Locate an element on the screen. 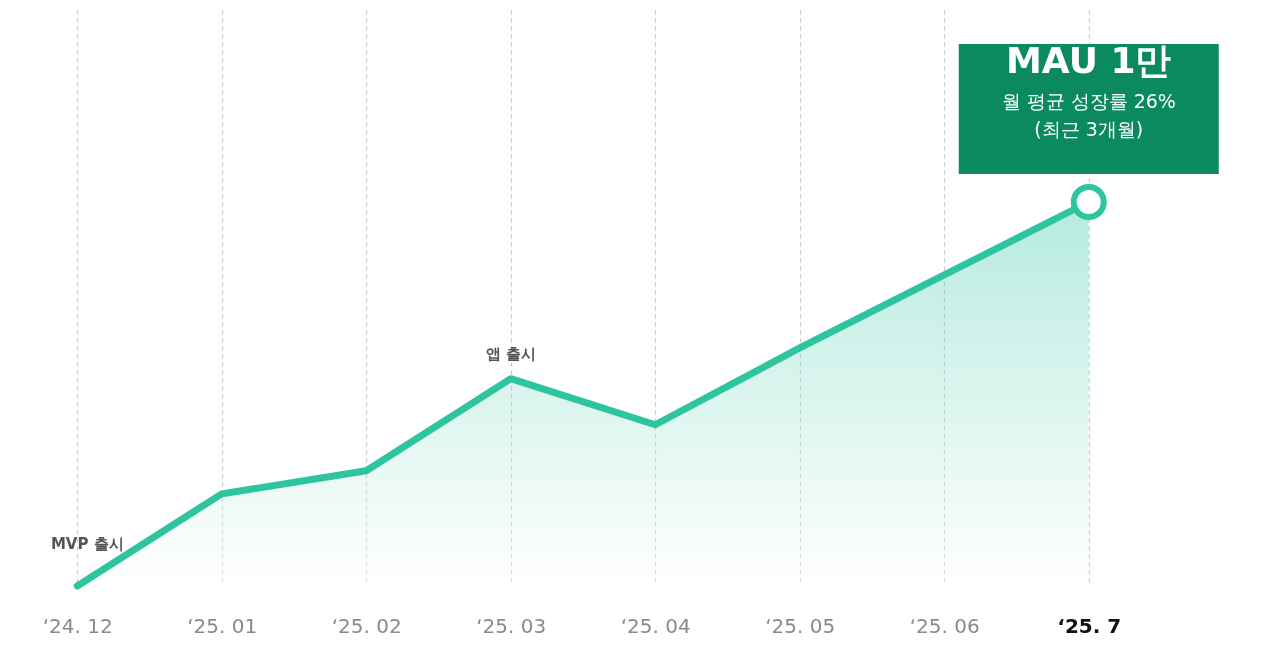 The image size is (1272, 646). annotation: 앱 출시 is located at coordinates (510, 353).